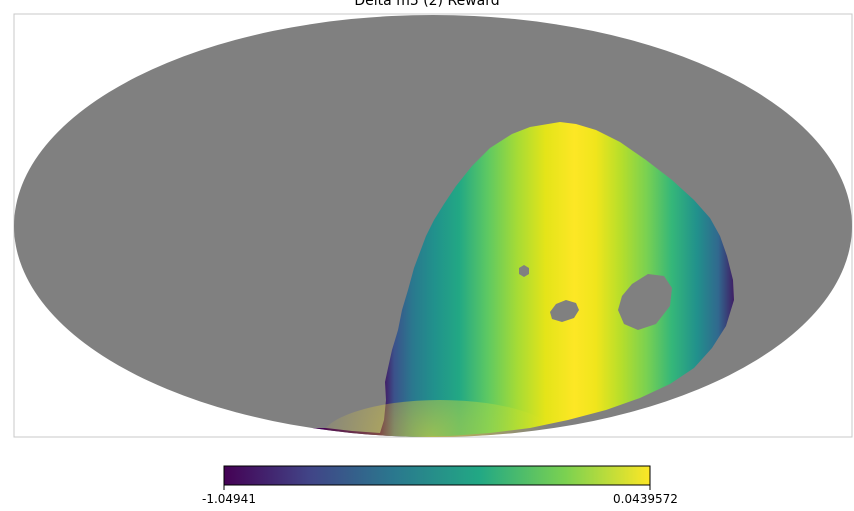 The height and width of the screenshot is (511, 854). Describe the element at coordinates (645, 499) in the screenshot. I see `colorbar-max-label: 0.0439572` at that location.